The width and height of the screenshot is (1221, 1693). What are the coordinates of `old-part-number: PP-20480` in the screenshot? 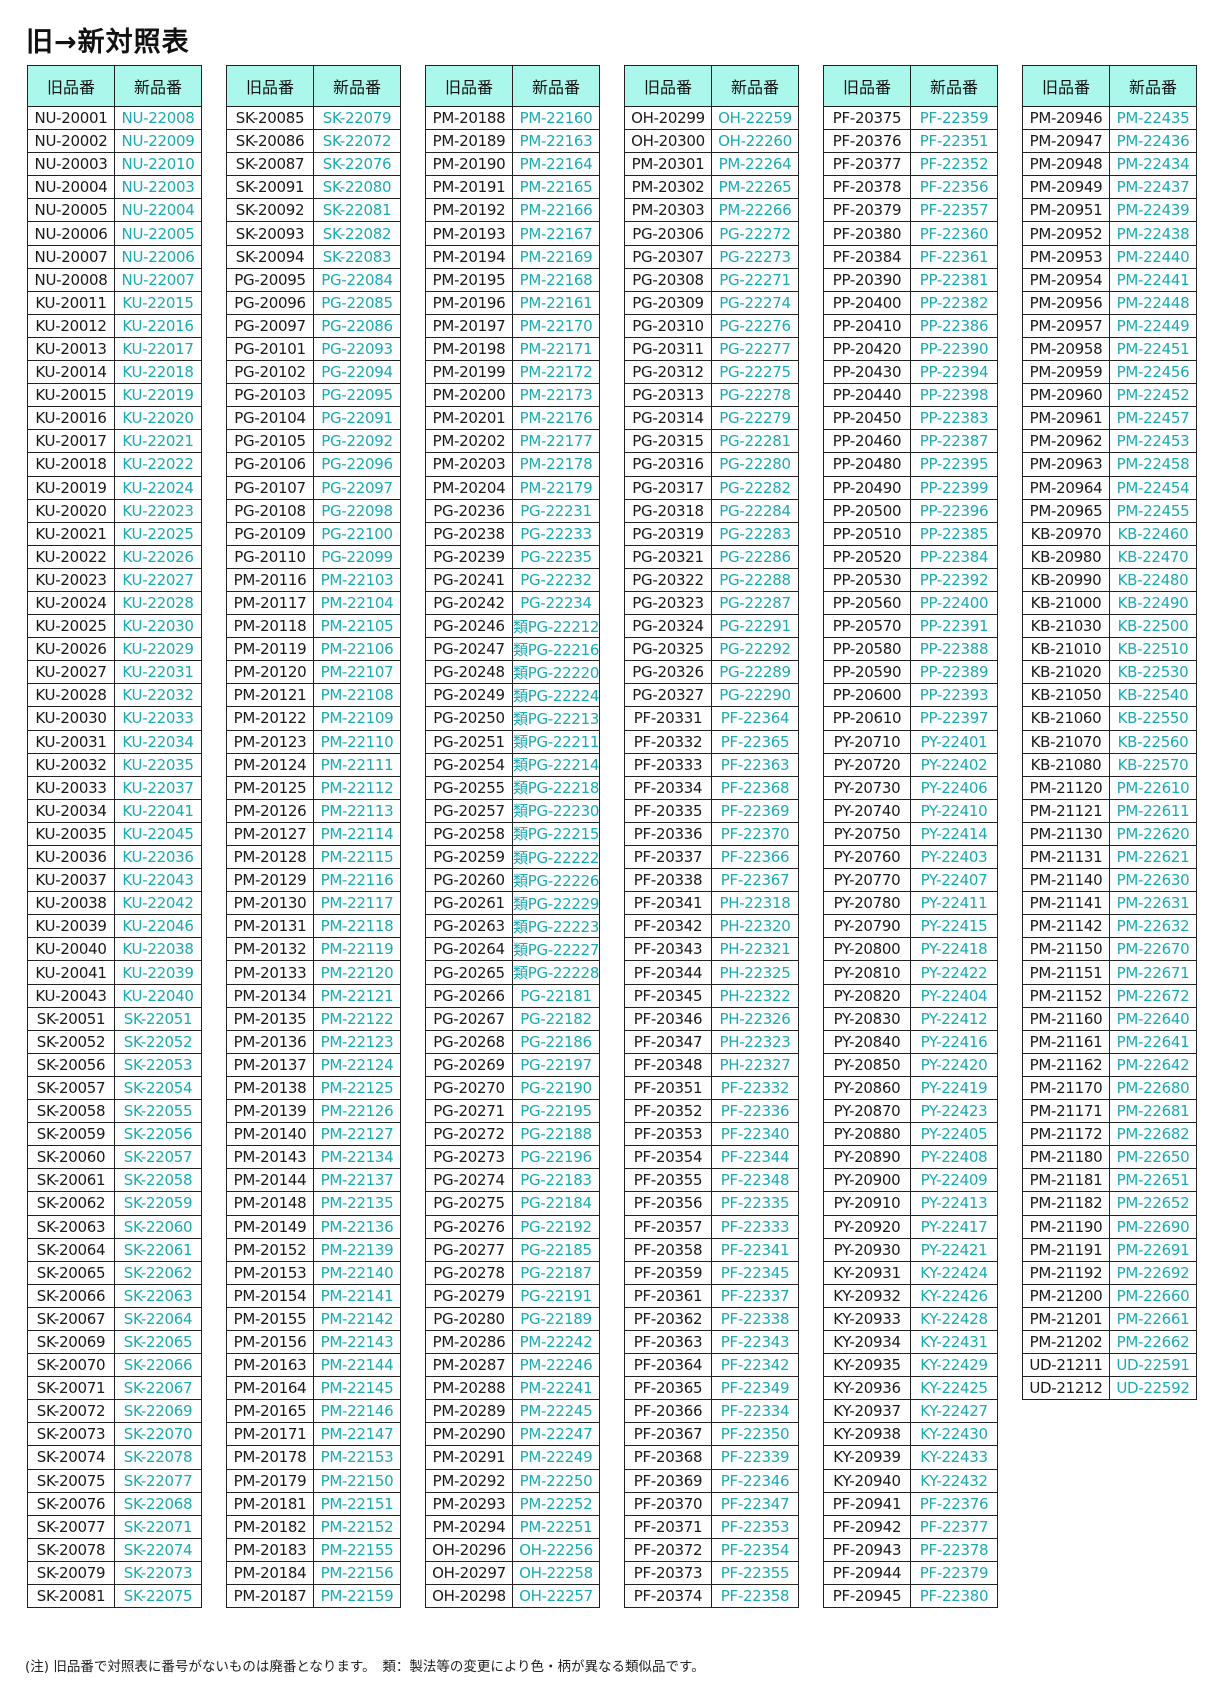 It's located at (867, 464).